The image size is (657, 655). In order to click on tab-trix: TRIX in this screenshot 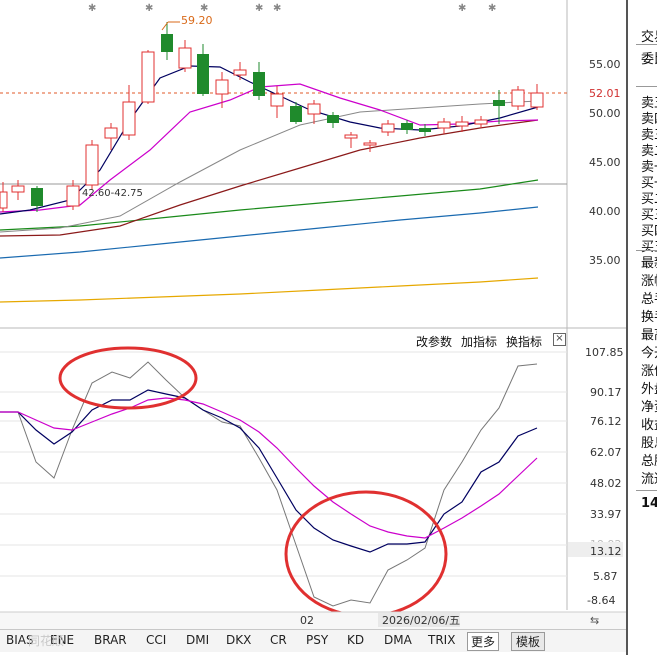, I will do `click(442, 640)`.